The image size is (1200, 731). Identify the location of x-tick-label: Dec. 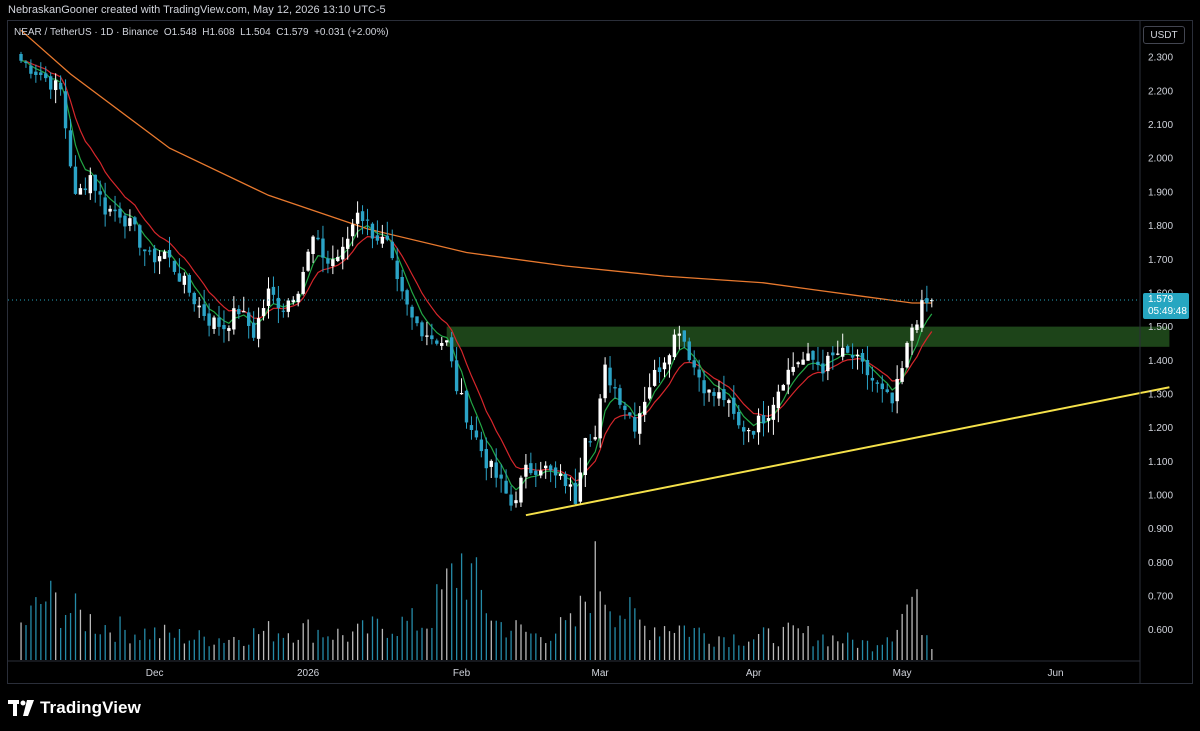
(155, 673).